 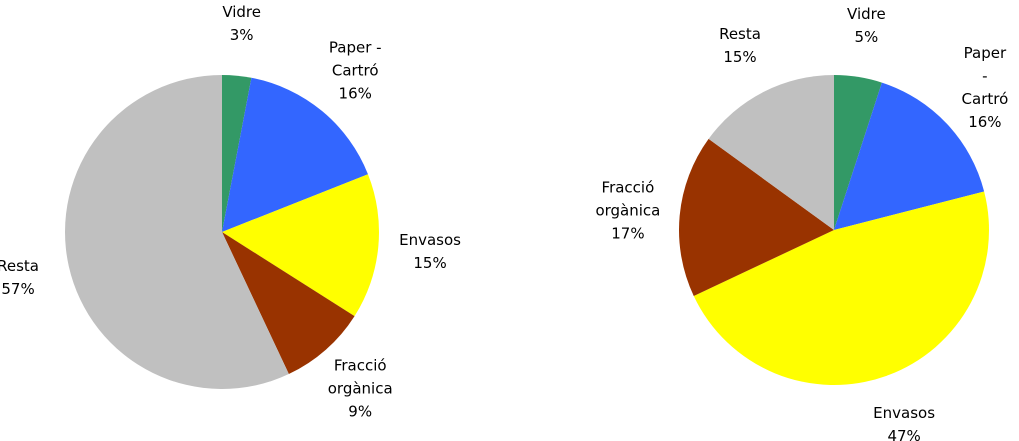 I want to click on slice-label: Fracció orgànica 9%, so click(x=360, y=388).